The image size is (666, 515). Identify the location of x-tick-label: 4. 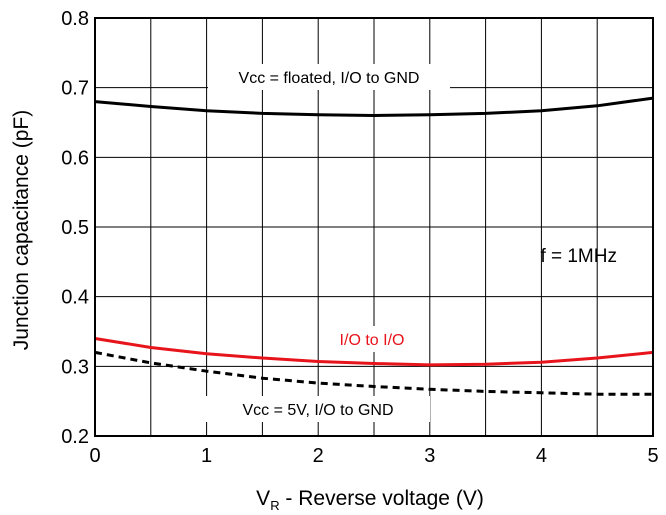
(541, 456).